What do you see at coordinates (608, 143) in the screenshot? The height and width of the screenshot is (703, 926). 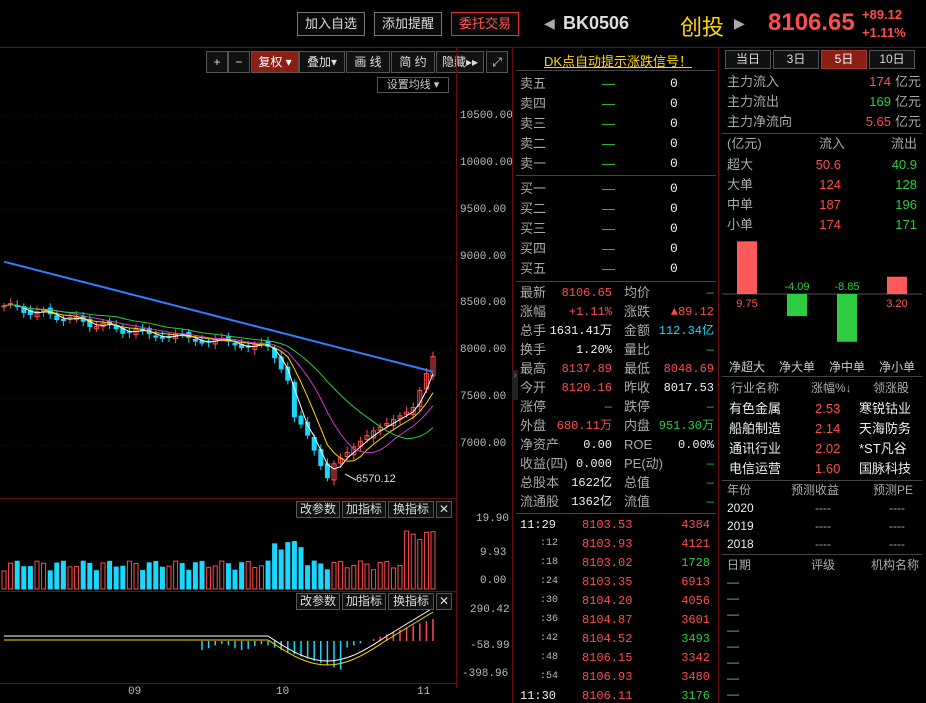 I see `ask-price: —` at bounding box center [608, 143].